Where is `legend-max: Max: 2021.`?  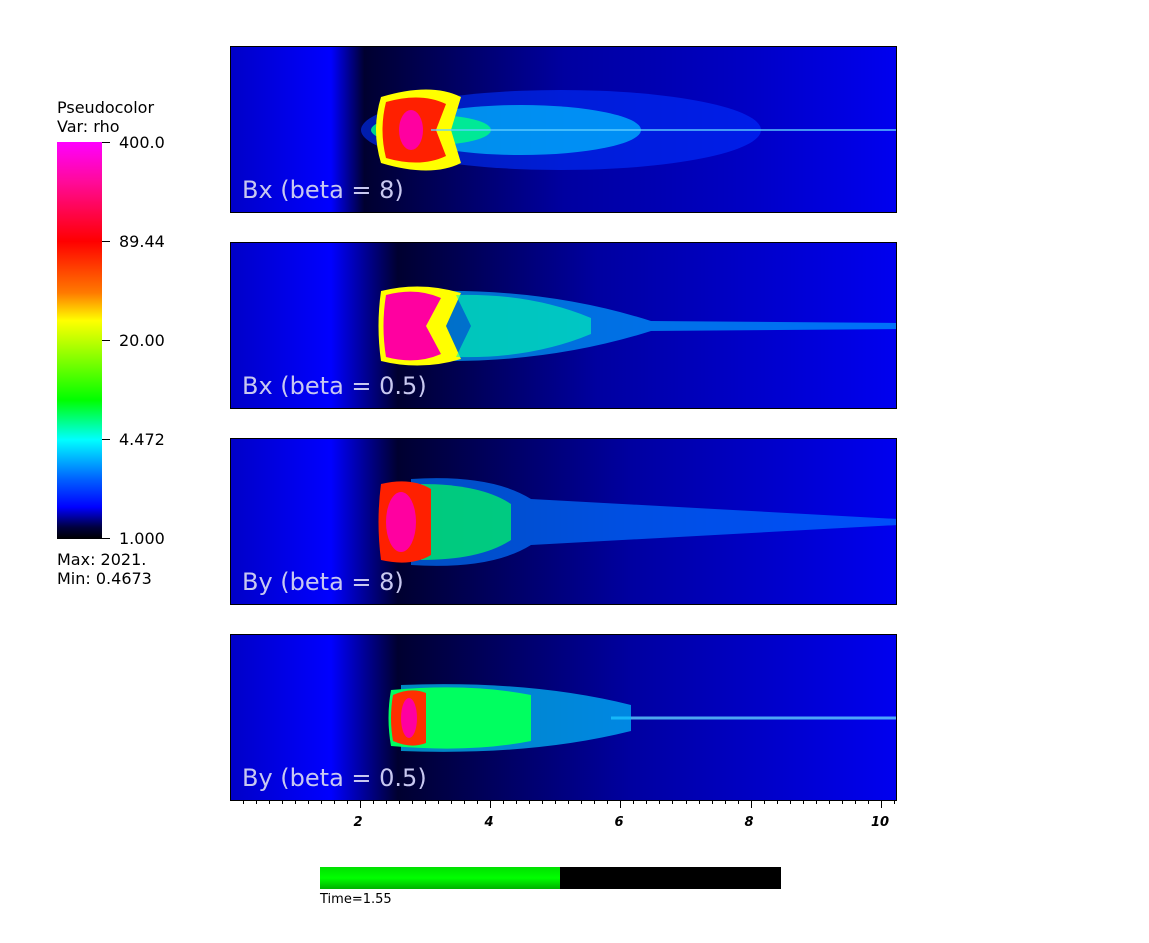 legend-max: Max: 2021. is located at coordinates (102, 559).